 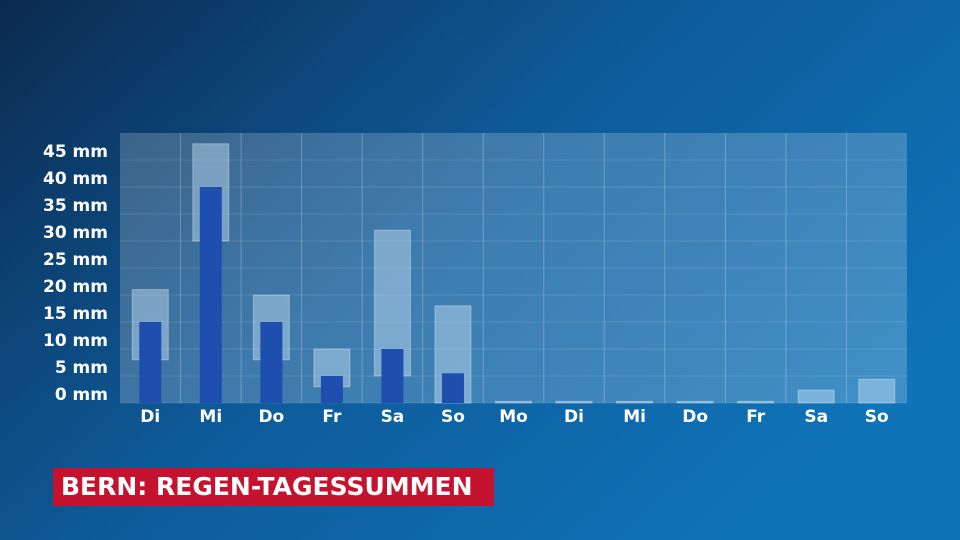 I want to click on x-tick-label: Mo, so click(x=513, y=417).